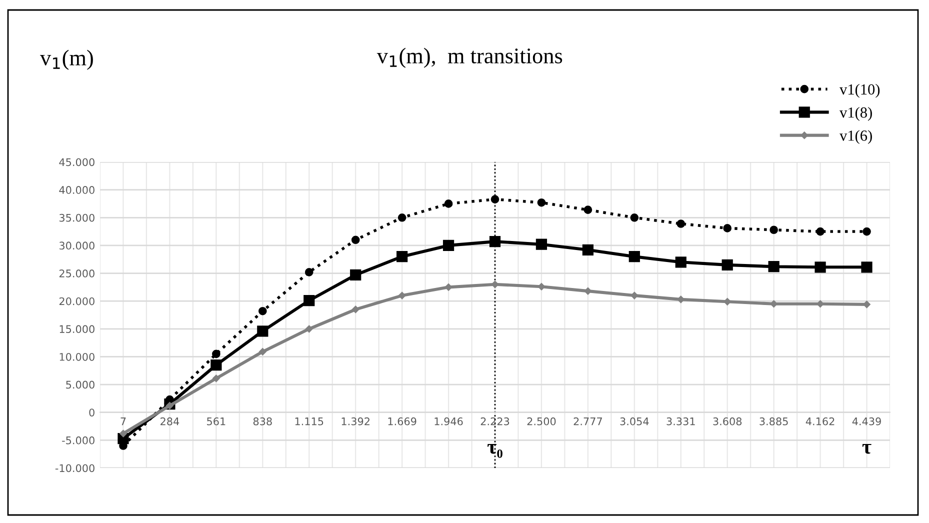 This screenshot has width=929, height=523. What do you see at coordinates (634, 421) in the screenshot?
I see `x-tick-label: 3.054` at bounding box center [634, 421].